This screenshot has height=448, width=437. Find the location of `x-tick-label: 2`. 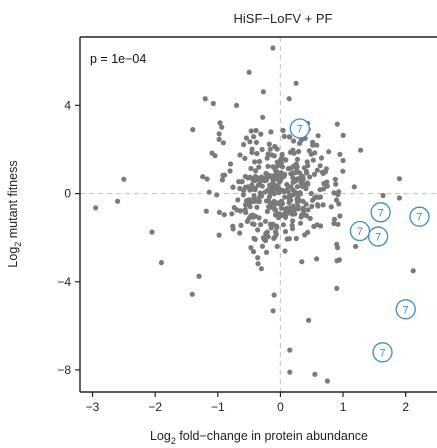

x-tick-label: 2 is located at coordinates (405, 407).